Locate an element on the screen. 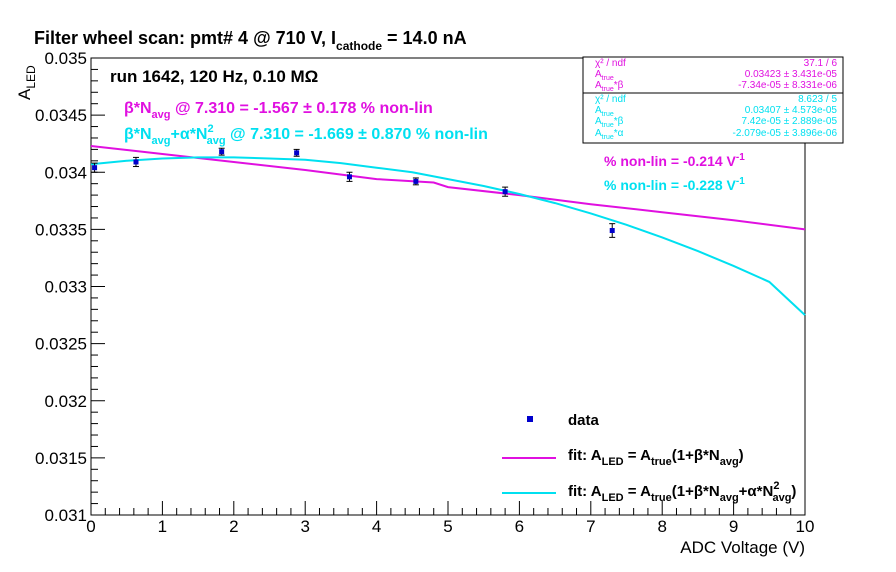 This screenshot has height=572, width=896. x-tick-label: 0 is located at coordinates (90, 526).